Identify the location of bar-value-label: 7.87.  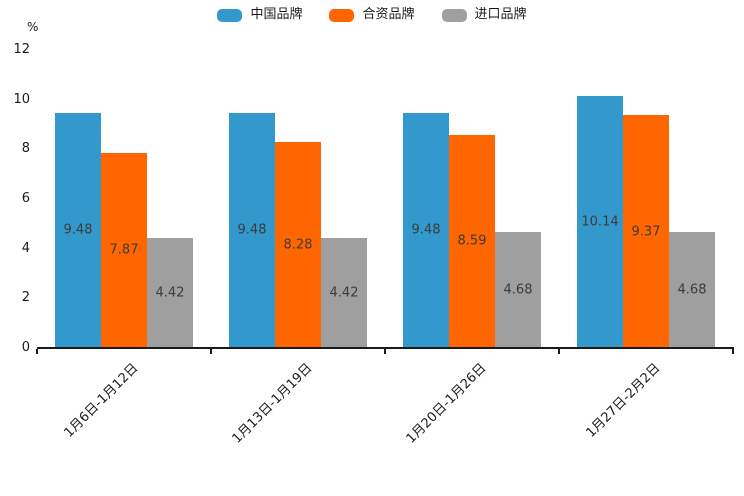
(124, 250).